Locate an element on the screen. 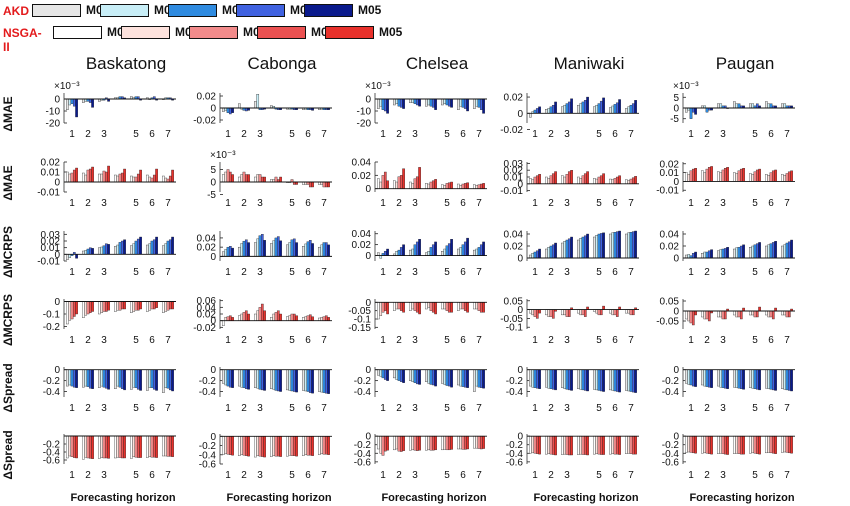  y-tick-label: -20 is located at coordinates (364, 124).